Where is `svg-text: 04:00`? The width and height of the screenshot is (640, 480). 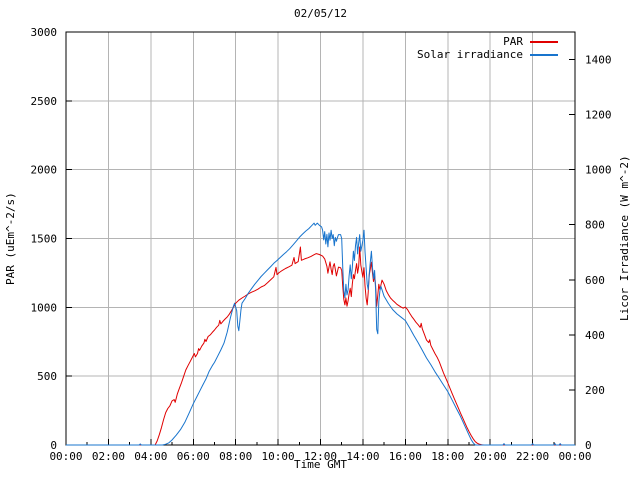 svg-text: 04:00 is located at coordinates (150, 456).